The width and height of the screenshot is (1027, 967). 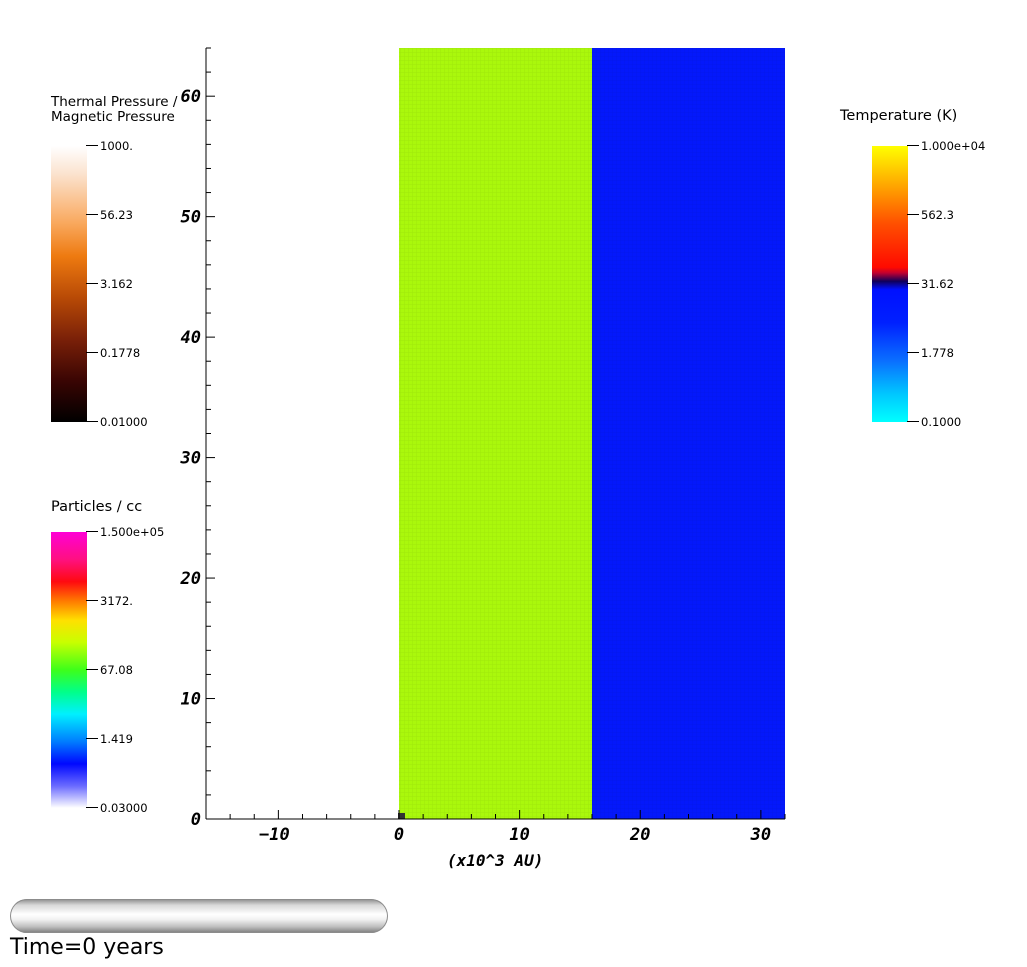 I want to click on x-tick-label: −10, so click(x=274, y=835).